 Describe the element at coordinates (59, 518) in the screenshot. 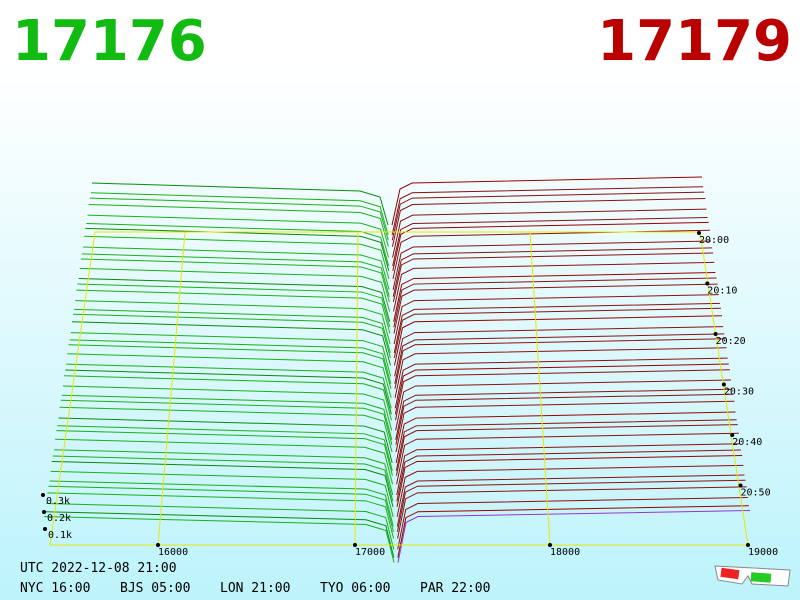

I see `depth-label: 0.2k` at that location.